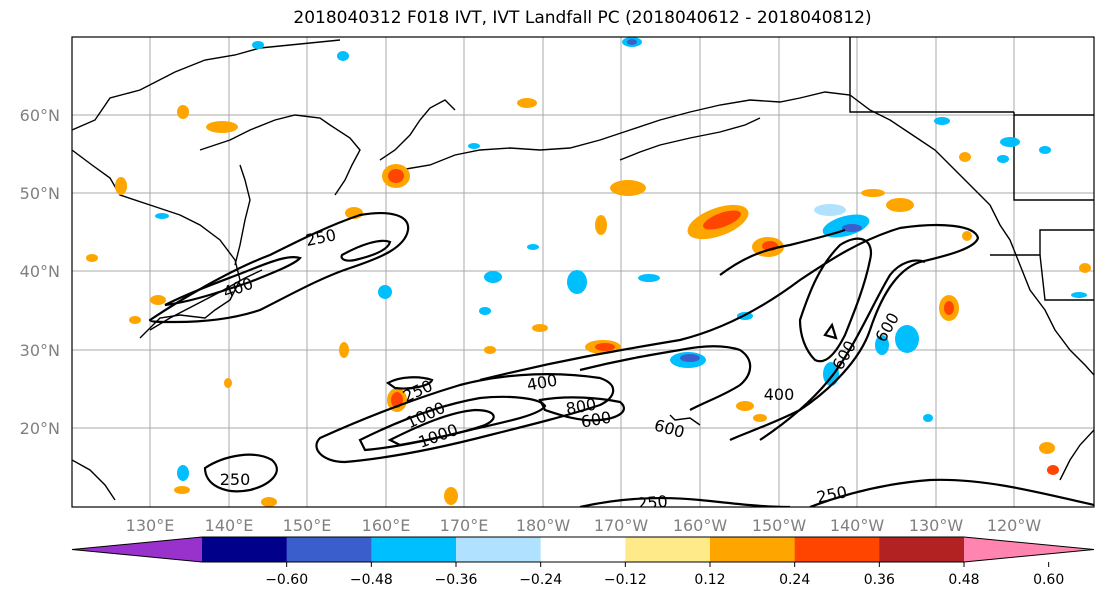  What do you see at coordinates (40, 350) in the screenshot?
I see `lat-label: 30°N` at bounding box center [40, 350].